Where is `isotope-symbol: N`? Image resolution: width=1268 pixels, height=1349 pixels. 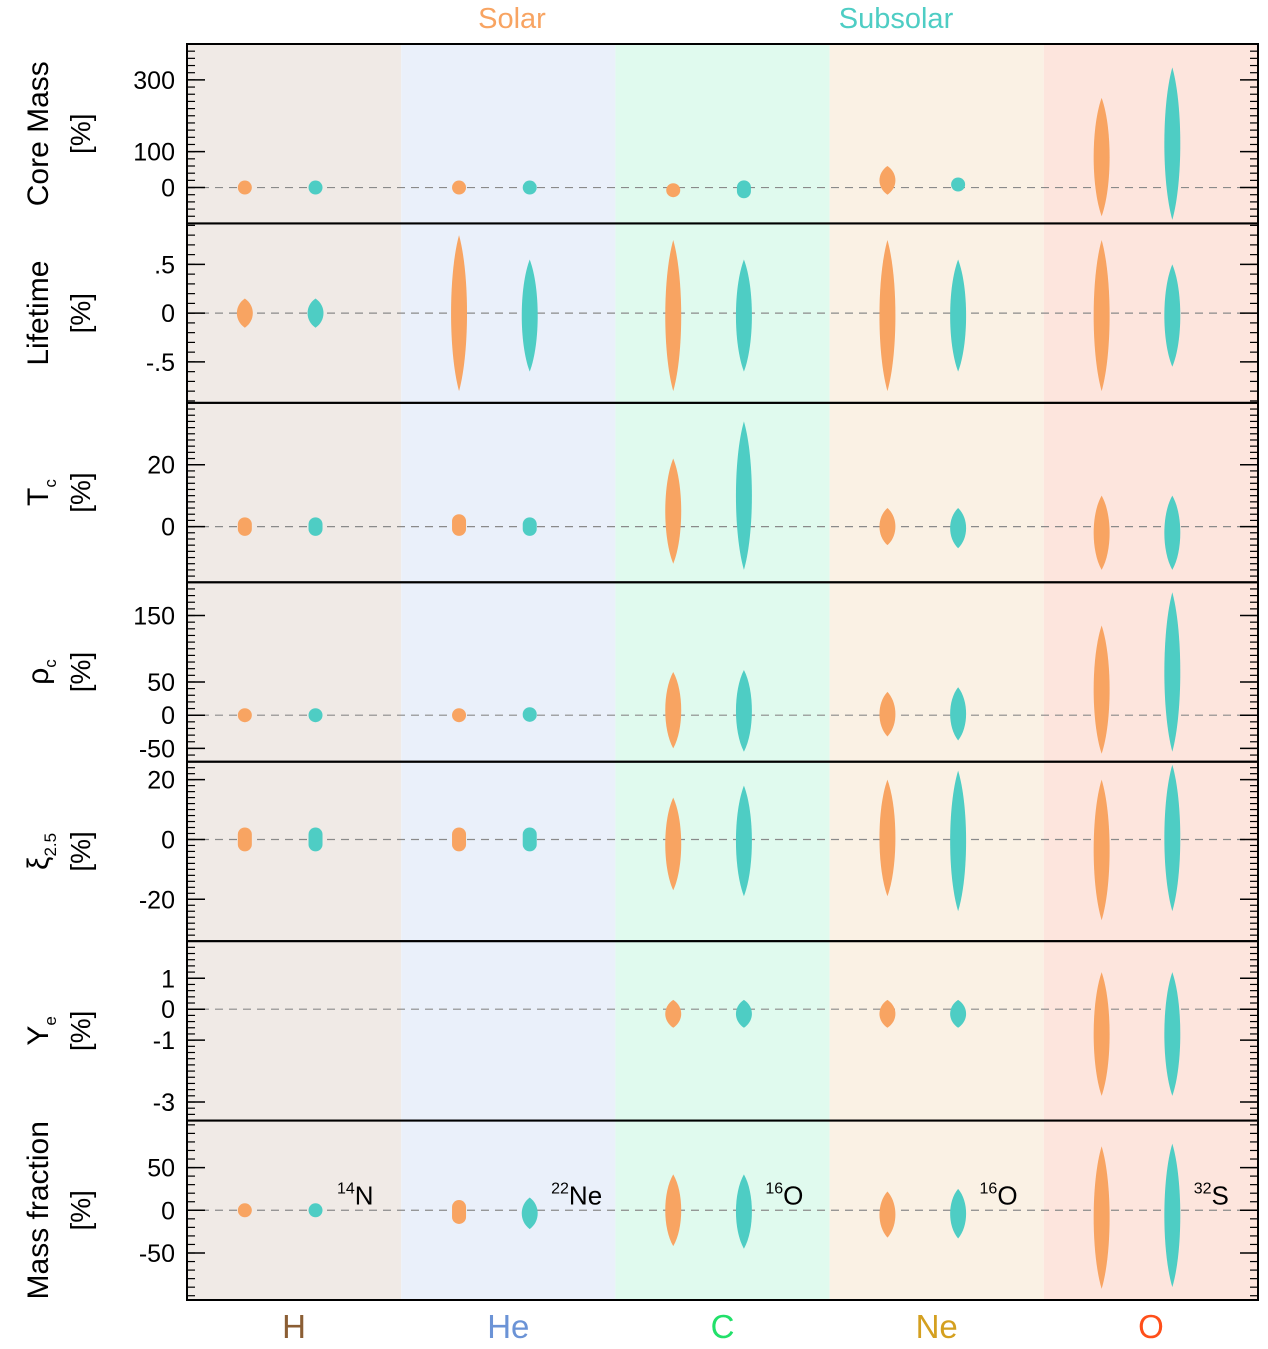
isotope-symbol: N is located at coordinates (364, 1195).